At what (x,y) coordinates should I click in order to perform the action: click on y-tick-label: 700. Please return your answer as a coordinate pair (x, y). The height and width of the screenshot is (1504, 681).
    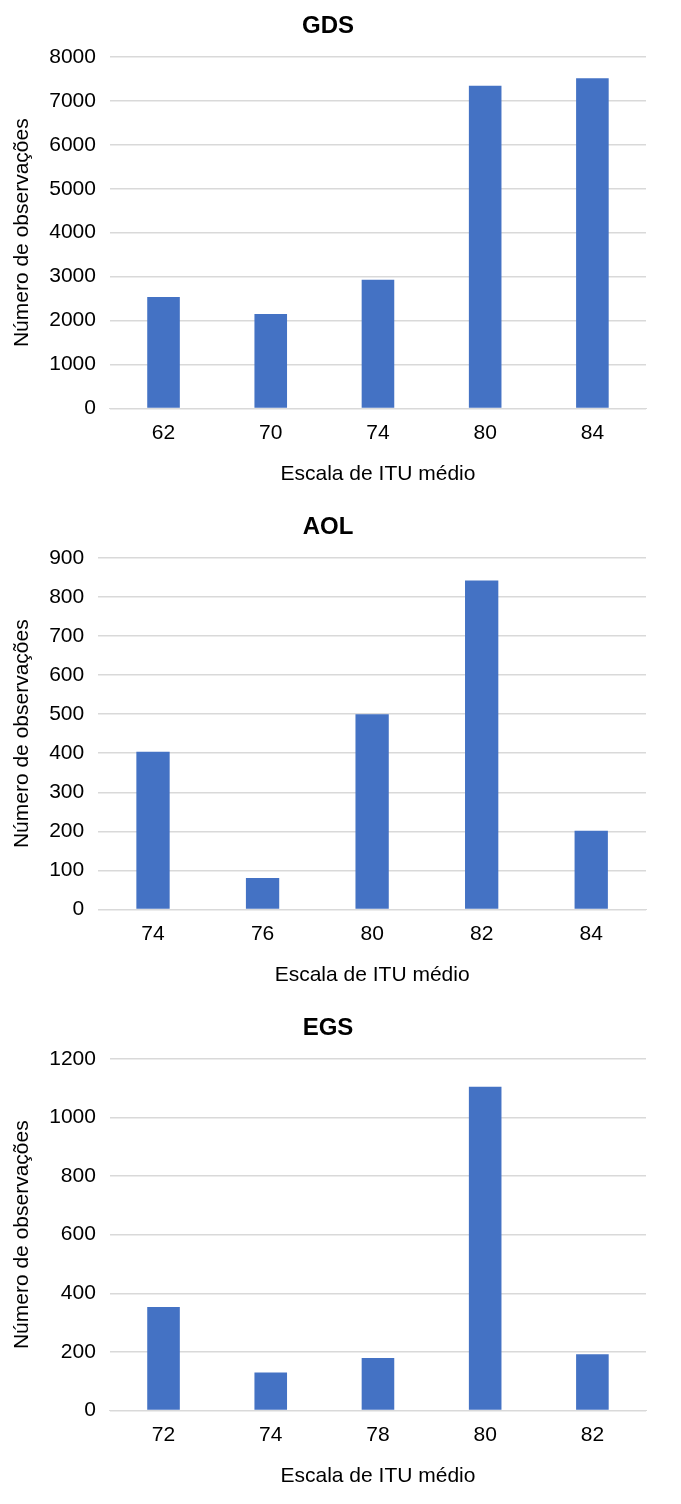
    Looking at the image, I should click on (67, 634).